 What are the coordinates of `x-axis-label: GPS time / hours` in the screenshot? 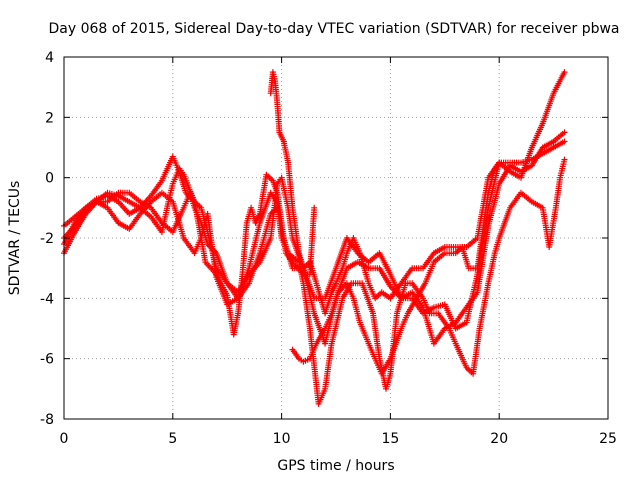 It's located at (335, 466).